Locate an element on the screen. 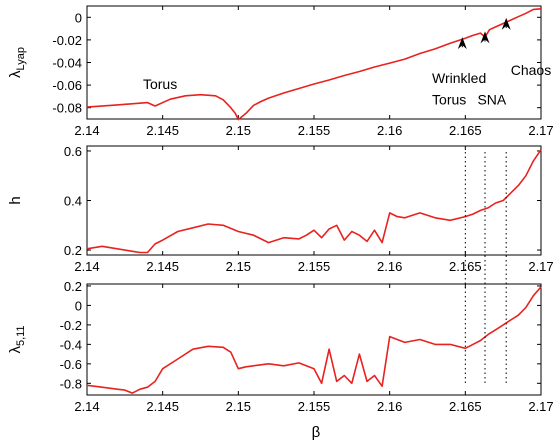  y-tick-label: -0.6 is located at coordinates (71, 364).